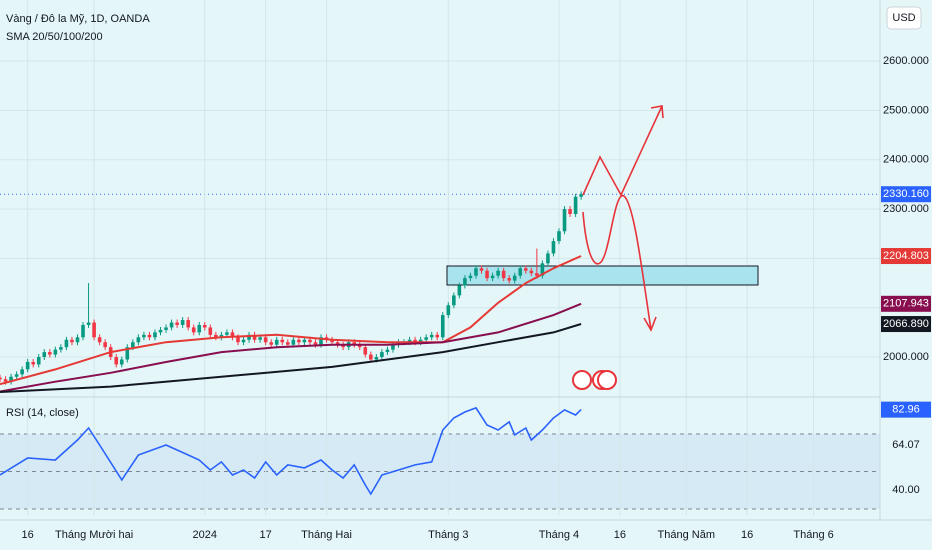 The width and height of the screenshot is (932, 550). Describe the element at coordinates (602, 275) in the screenshot. I see `zone-drawing` at that location.